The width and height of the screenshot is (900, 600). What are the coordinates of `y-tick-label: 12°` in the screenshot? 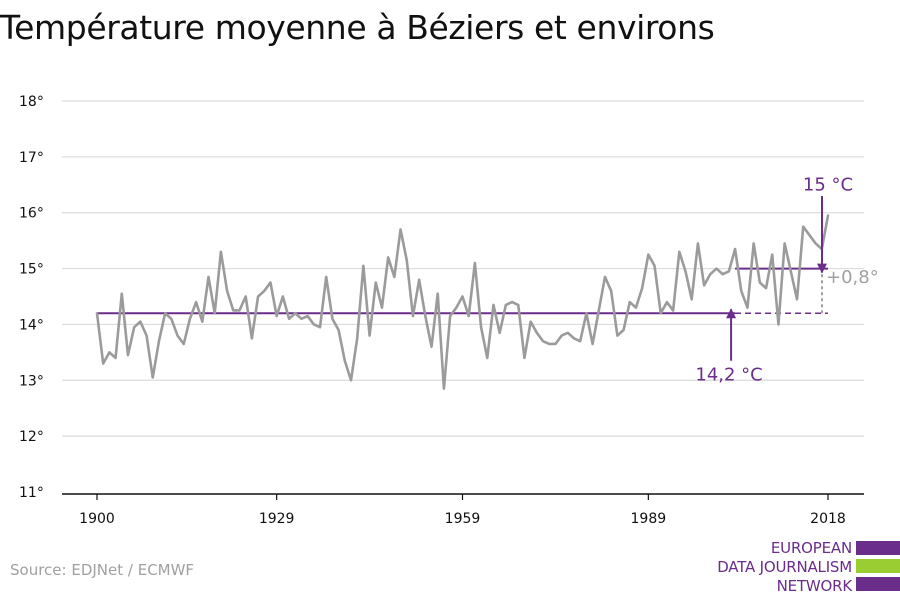 It's located at (31, 437).